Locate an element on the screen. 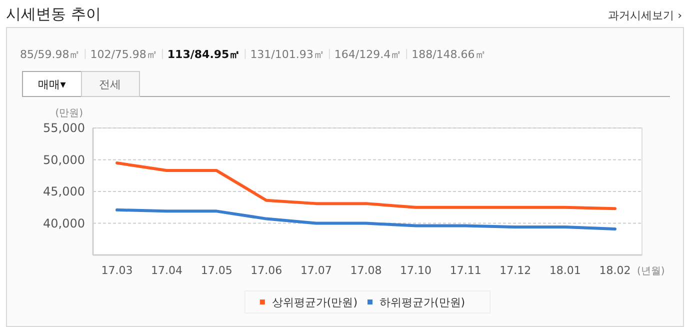 The image size is (690, 327). y-tick-label: 45,000 is located at coordinates (64, 191).